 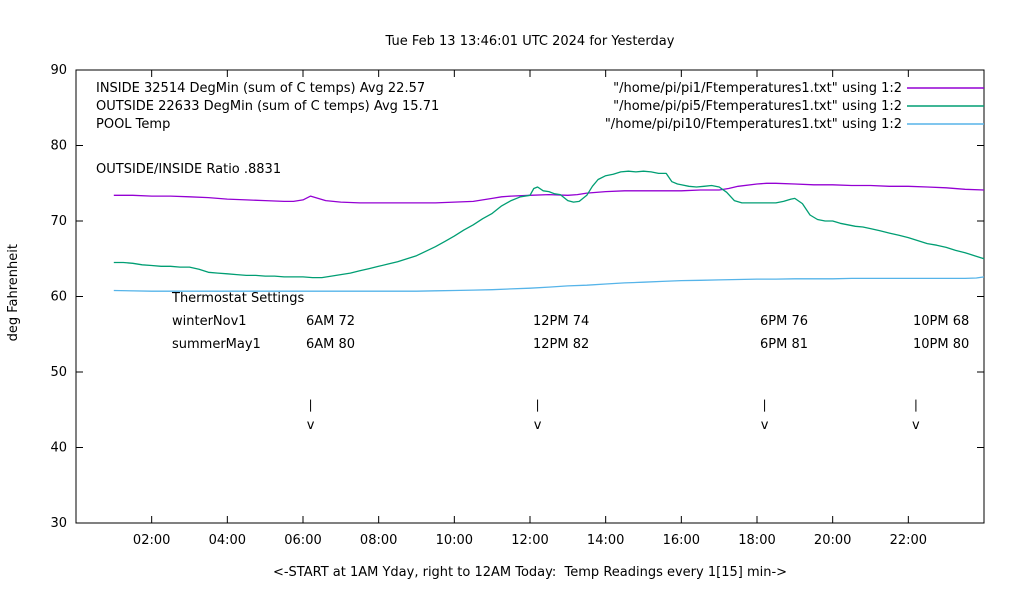 What do you see at coordinates (454, 540) in the screenshot?
I see `x-tick-label: 10:00` at bounding box center [454, 540].